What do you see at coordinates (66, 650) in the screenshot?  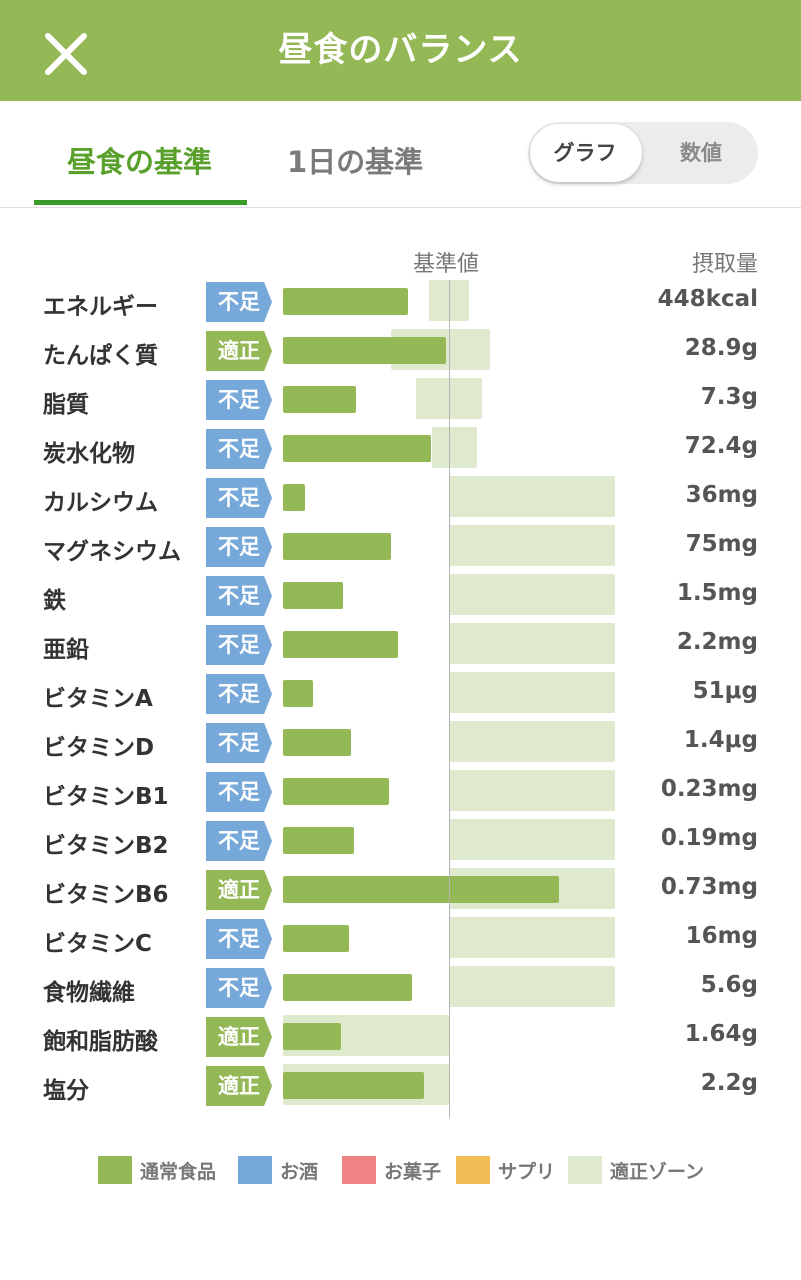 I see `nutrient-name: 亜鉛` at bounding box center [66, 650].